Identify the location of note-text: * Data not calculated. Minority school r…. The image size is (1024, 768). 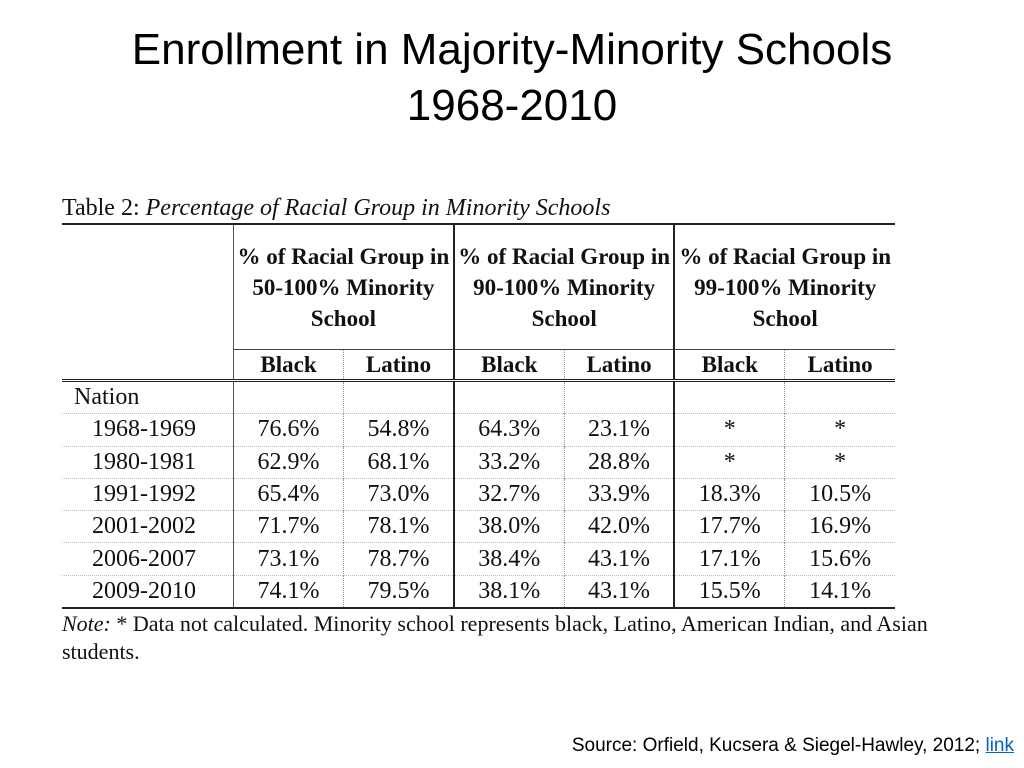
(495, 638).